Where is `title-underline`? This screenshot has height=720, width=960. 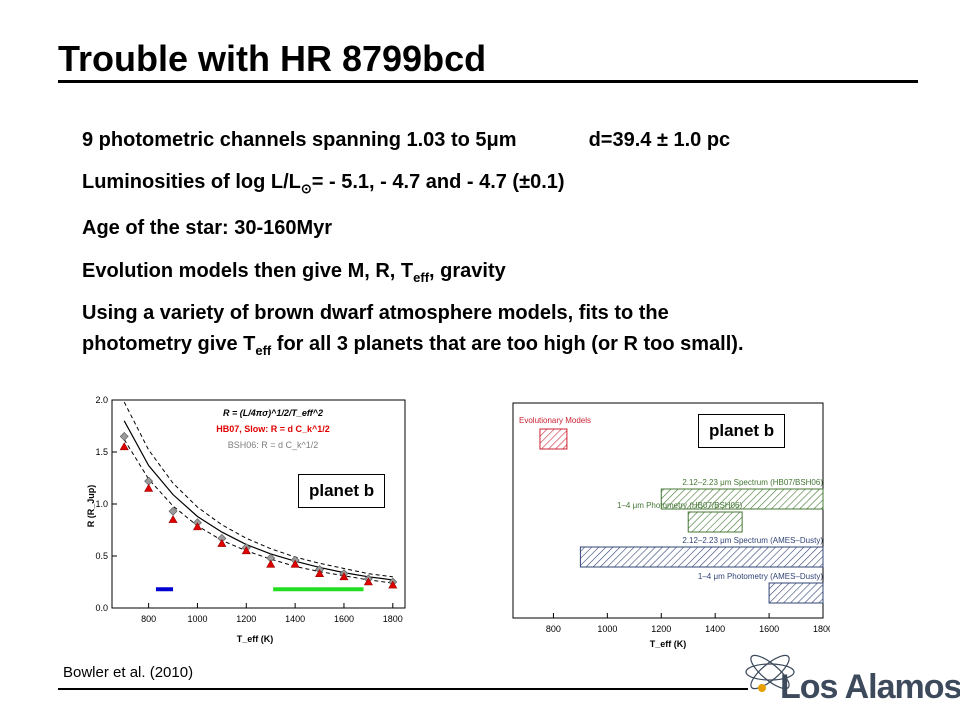
title-underline is located at coordinates (488, 81).